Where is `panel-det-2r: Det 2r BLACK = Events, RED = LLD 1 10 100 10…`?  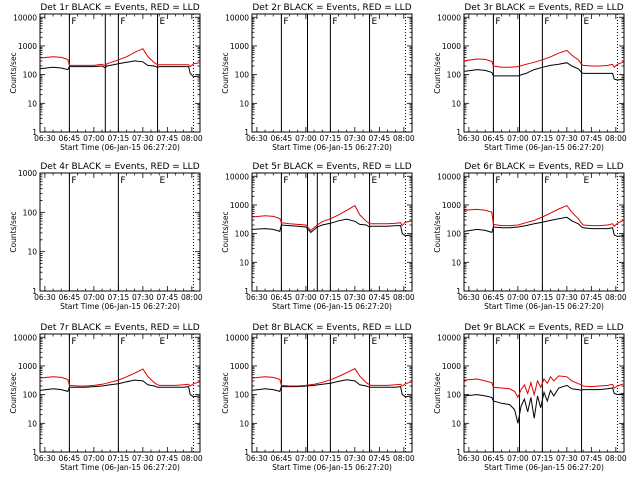 panel-det-2r: Det 2r BLACK = Events, RED = LLD 1 10 100 10… is located at coordinates (318, 77).